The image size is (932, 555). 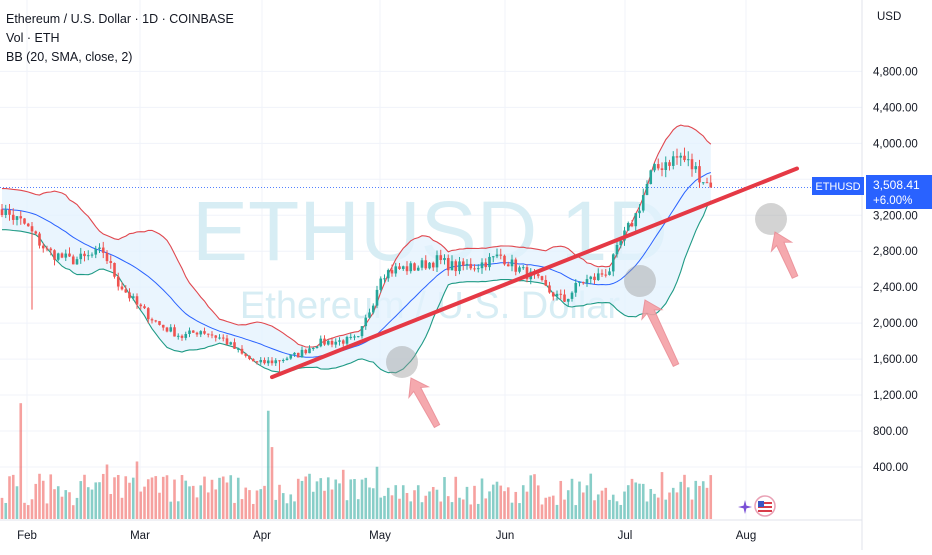 I want to click on currency-label: USD, so click(x=889, y=17).